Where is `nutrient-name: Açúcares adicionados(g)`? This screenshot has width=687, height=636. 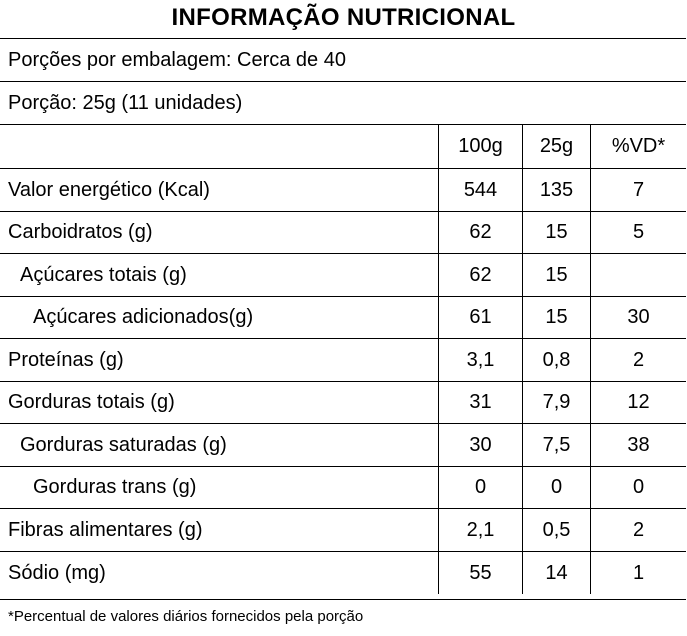 nutrient-name: Açúcares adicionados(g) is located at coordinates (143, 317).